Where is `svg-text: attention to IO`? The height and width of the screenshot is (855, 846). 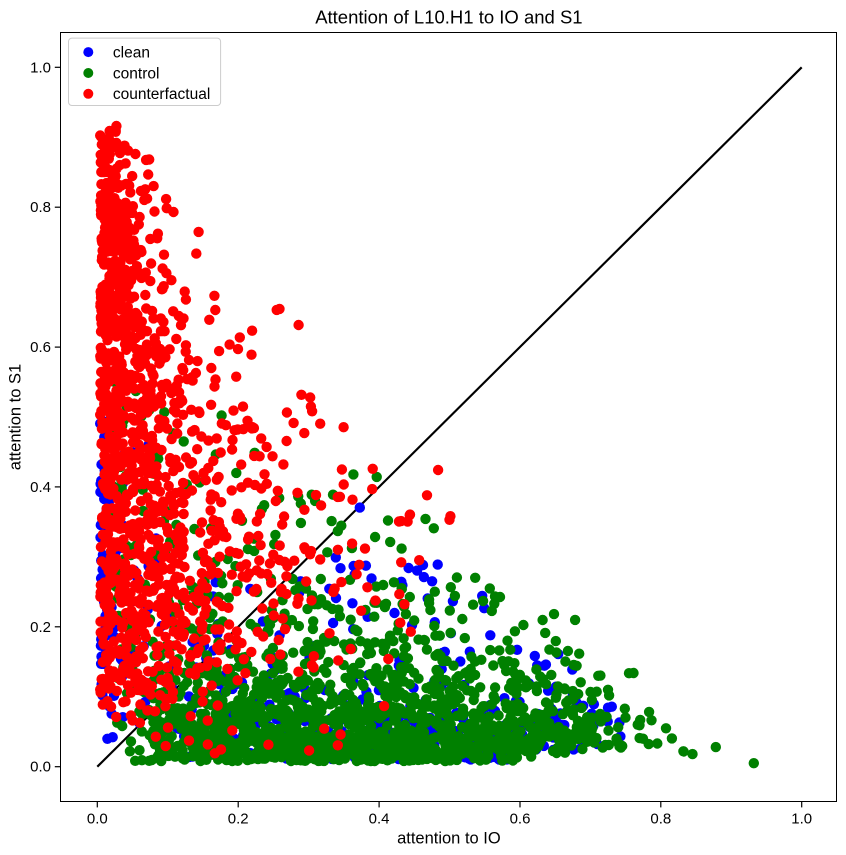
svg-text: attention to IO is located at coordinates (449, 838).